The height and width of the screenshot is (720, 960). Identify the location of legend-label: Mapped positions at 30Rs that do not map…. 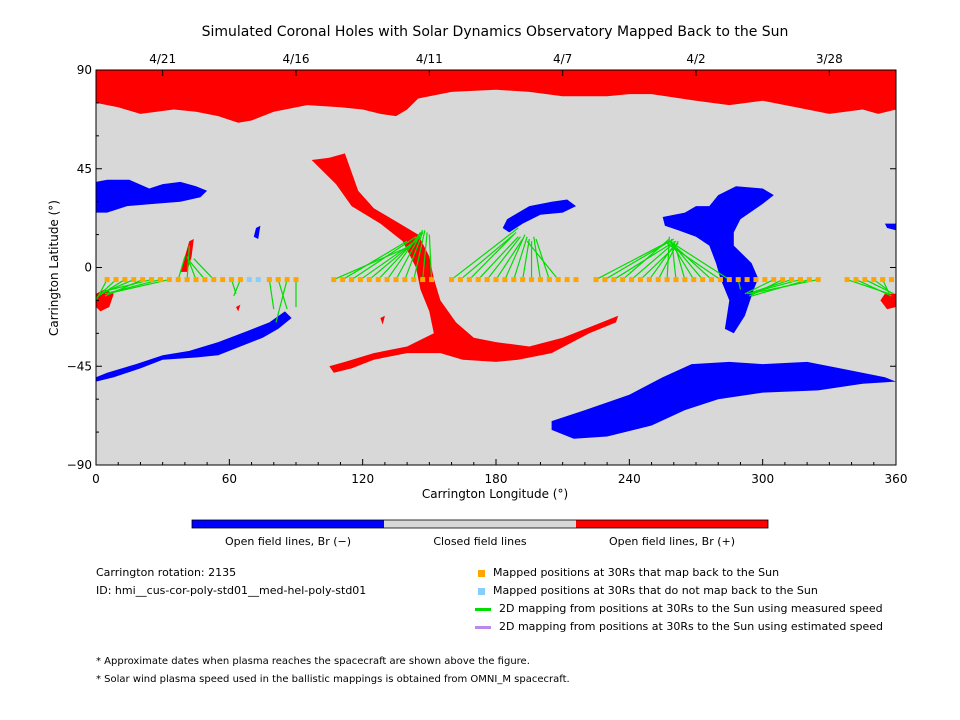
(655, 590).